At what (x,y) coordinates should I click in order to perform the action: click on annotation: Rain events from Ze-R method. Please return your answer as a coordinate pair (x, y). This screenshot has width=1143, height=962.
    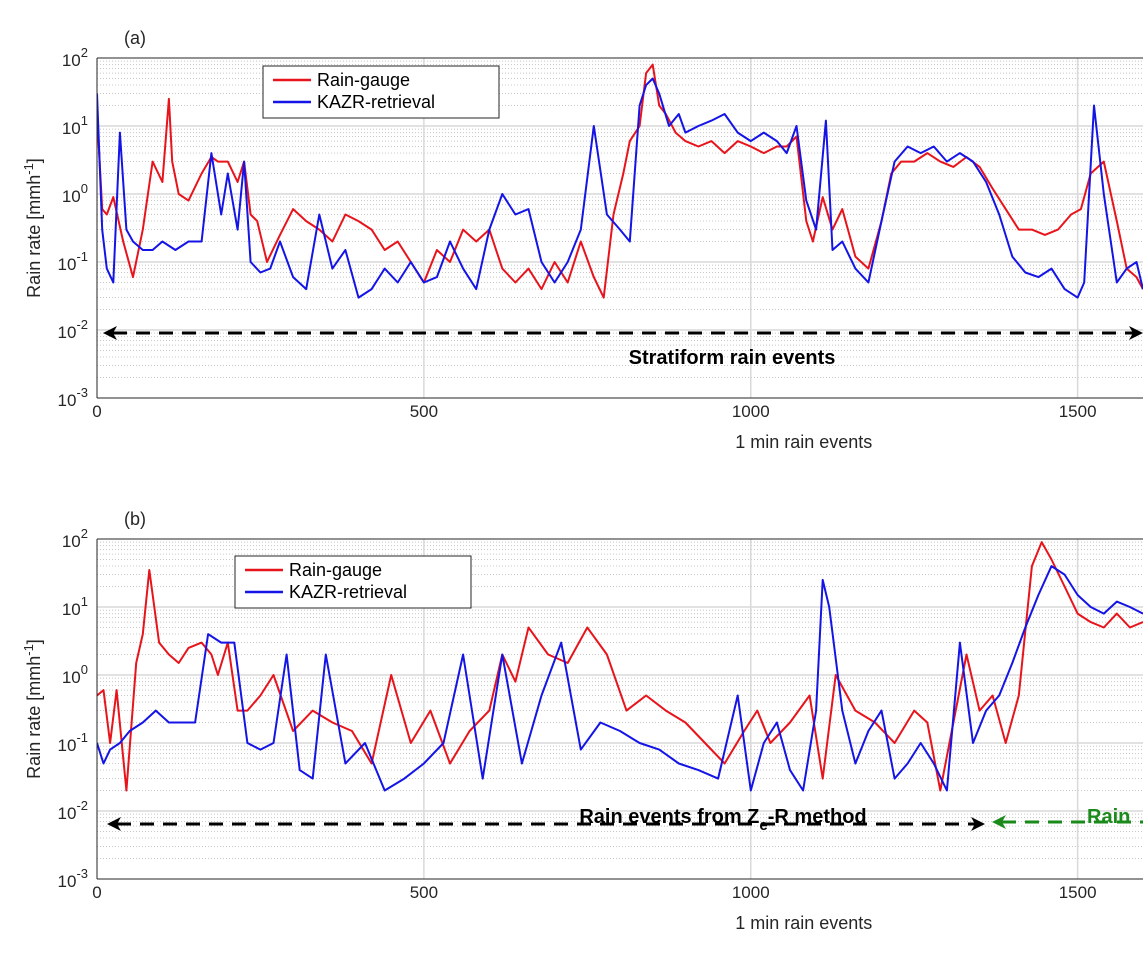
    Looking at the image, I should click on (722, 820).